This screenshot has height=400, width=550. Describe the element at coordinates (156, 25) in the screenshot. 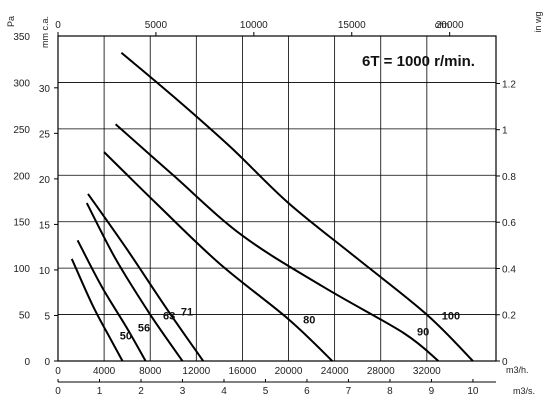

I see `cfm-tick-label: 5000` at that location.